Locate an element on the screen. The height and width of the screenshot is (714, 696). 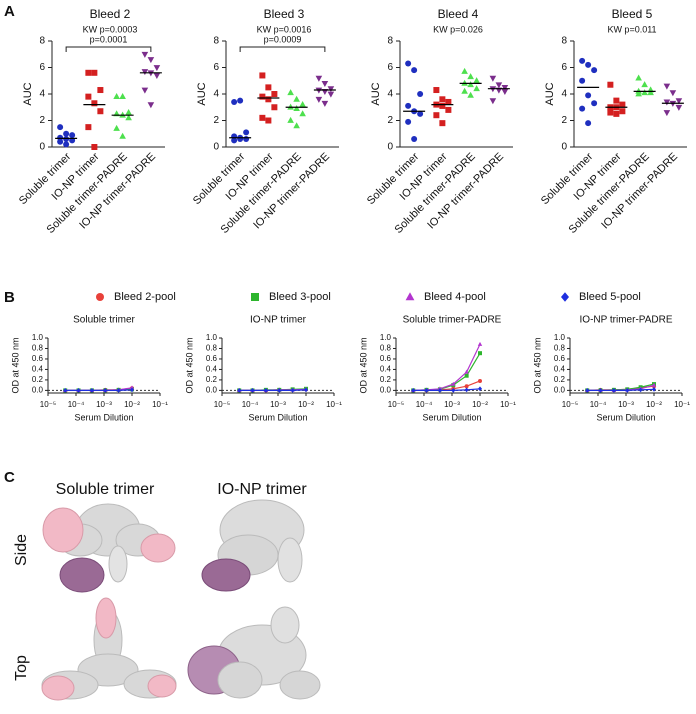
x-tick-label: 10⁻² is located at coordinates (480, 404).